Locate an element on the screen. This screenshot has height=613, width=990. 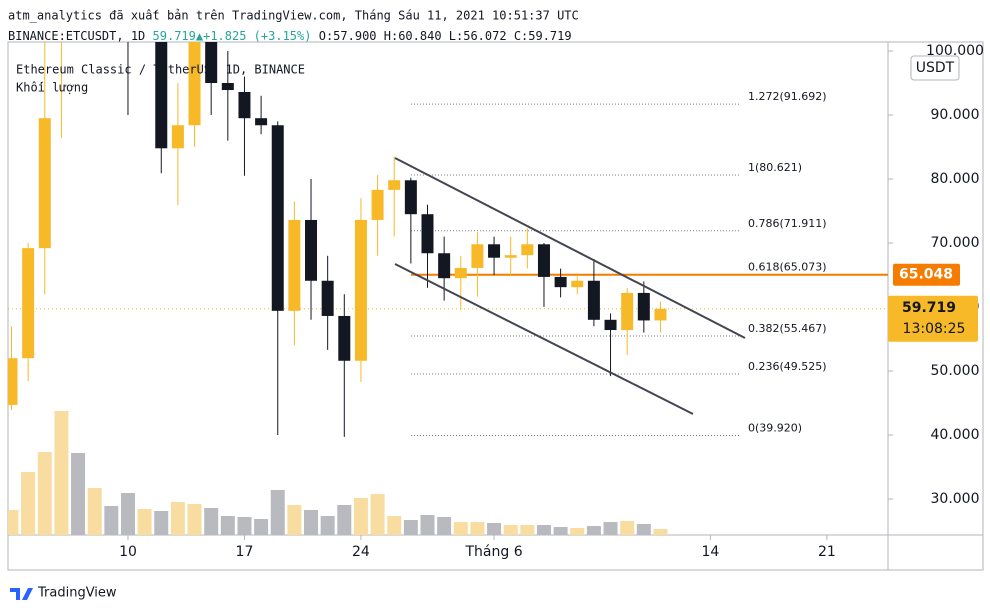
open: O:57.900 is located at coordinates (348, 36).